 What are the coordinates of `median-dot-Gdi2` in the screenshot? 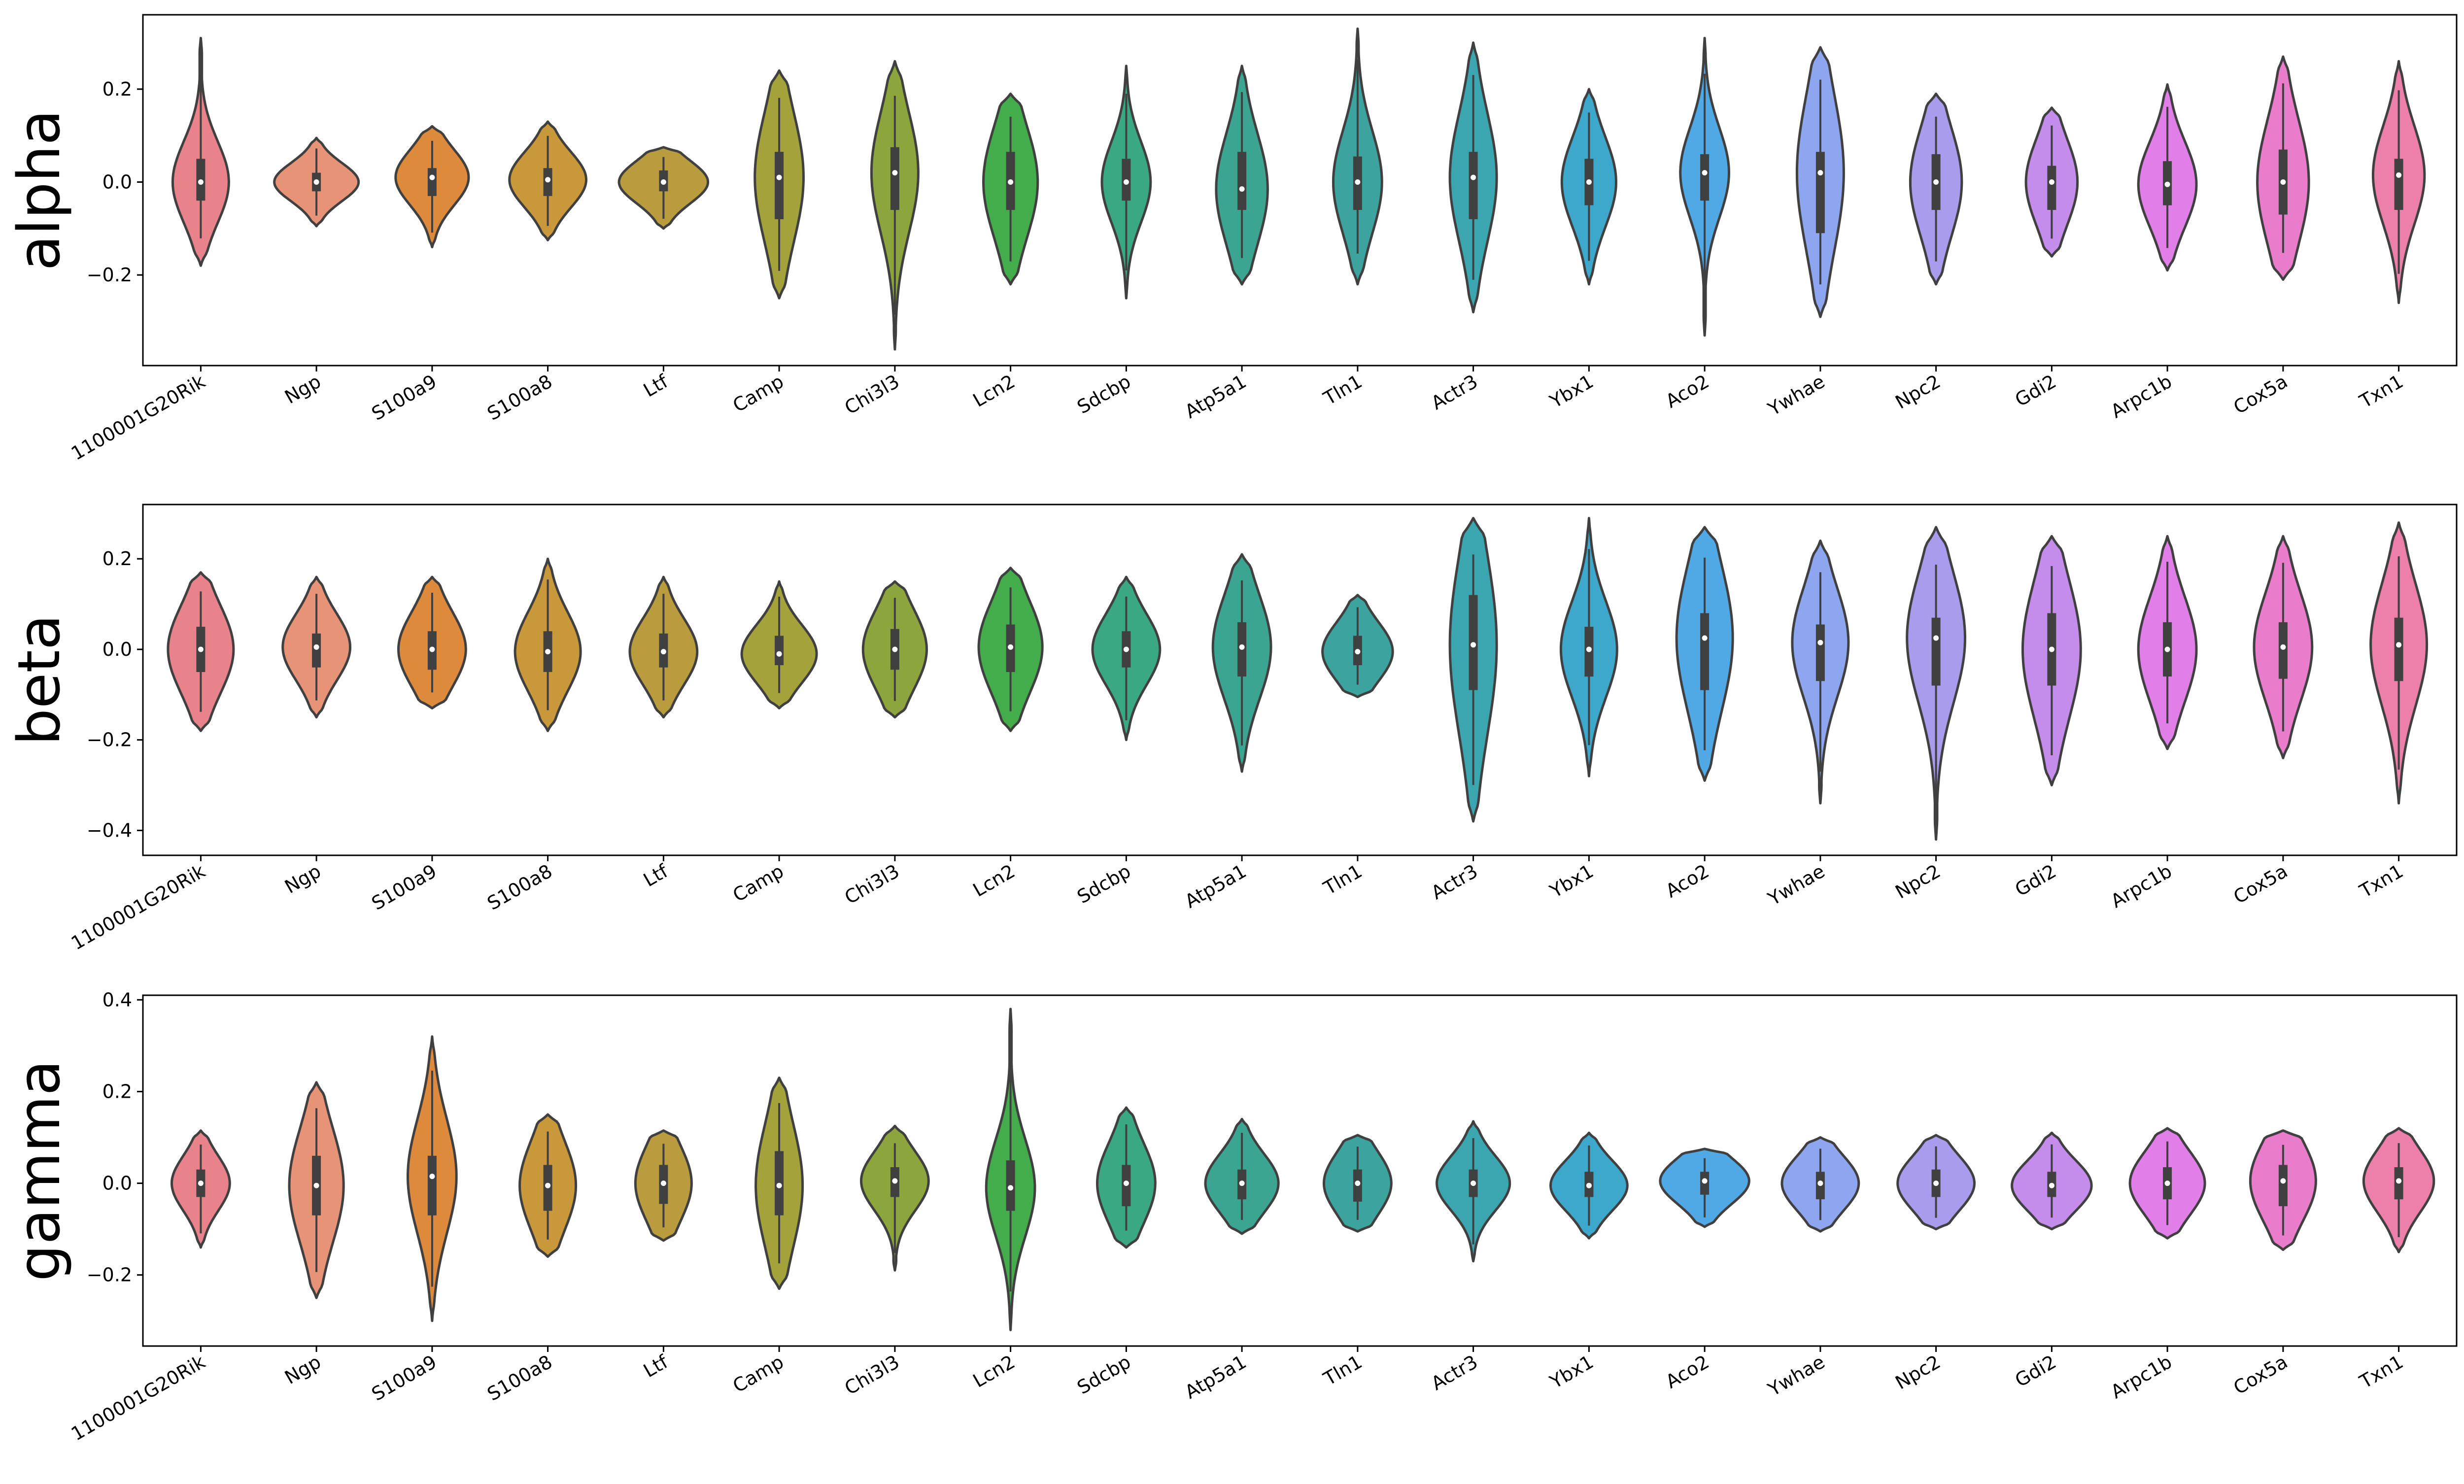 It's located at (2051, 649).